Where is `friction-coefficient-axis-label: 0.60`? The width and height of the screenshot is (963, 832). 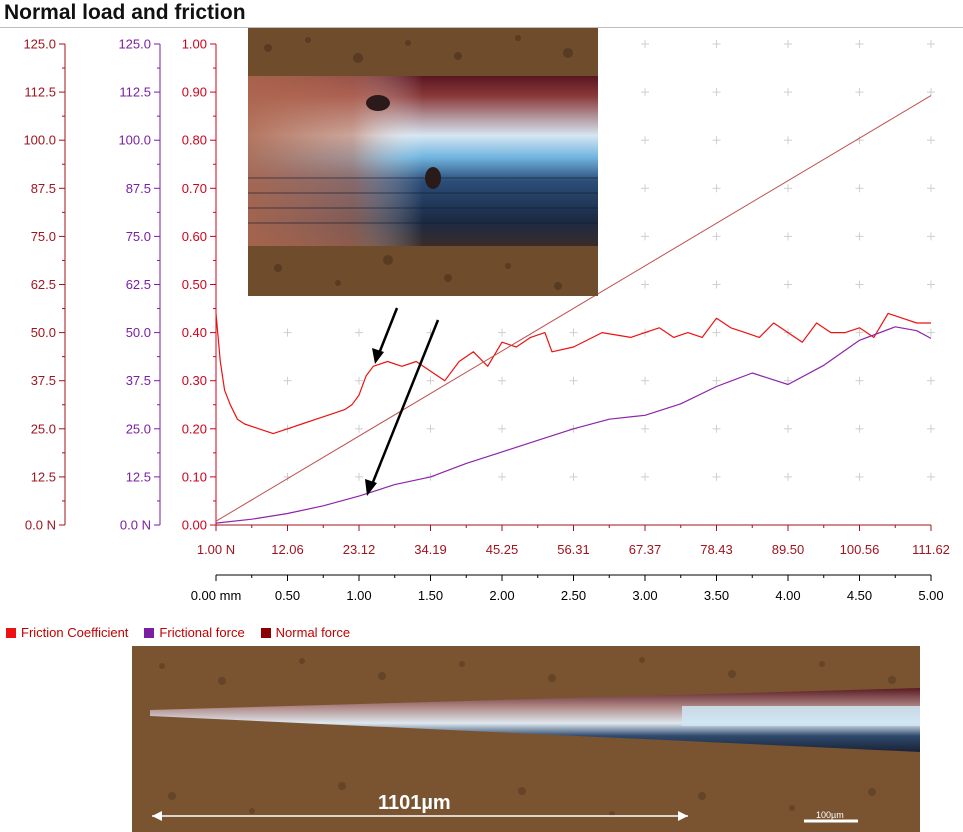 friction-coefficient-axis-label: 0.60 is located at coordinates (194, 236).